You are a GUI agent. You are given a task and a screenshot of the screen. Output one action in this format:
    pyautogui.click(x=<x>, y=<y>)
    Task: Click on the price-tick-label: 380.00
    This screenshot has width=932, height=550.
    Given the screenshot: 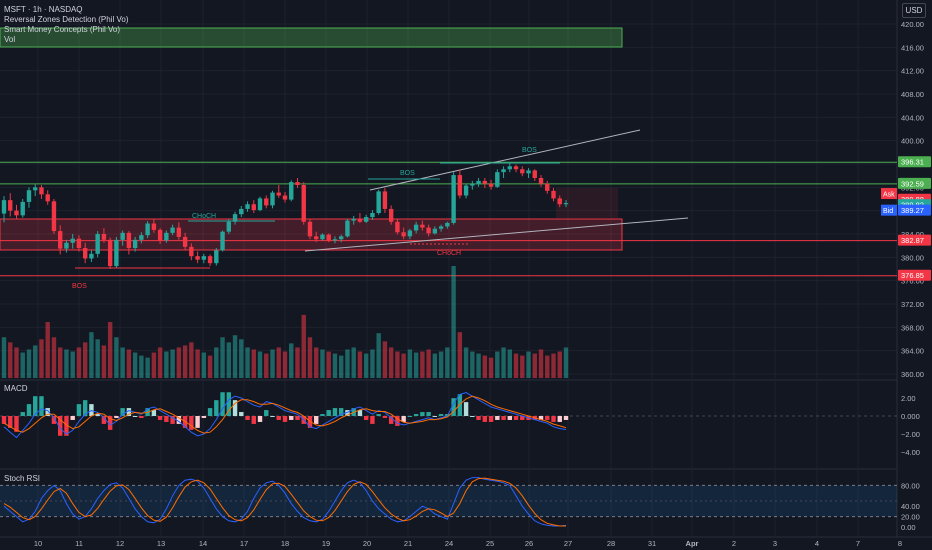 What is the action you would take?
    pyautogui.click(x=912, y=257)
    